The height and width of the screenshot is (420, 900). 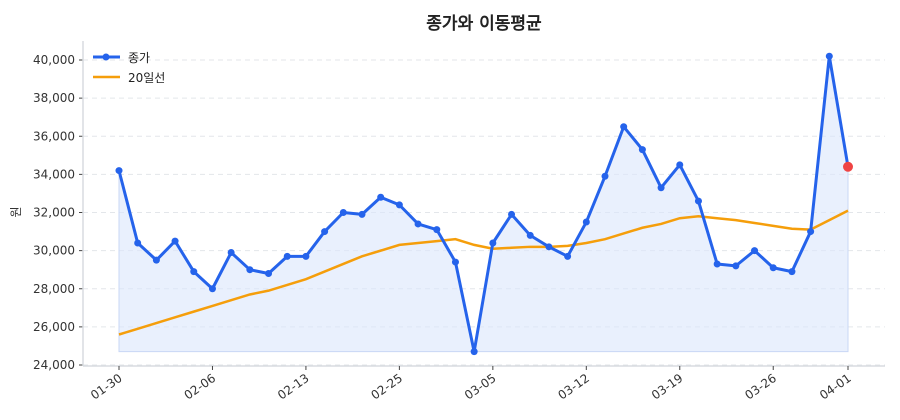 I want to click on y-tick-label: 40,000, so click(x=54, y=60).